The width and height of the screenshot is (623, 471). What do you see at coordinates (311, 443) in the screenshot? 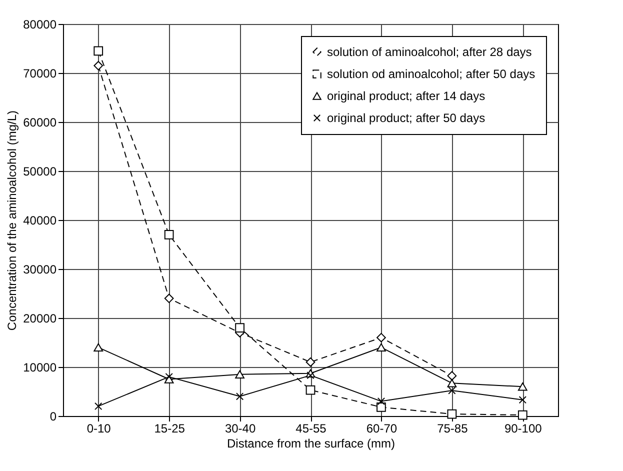
I see `x-axis-title: Distance from the surface (mm)` at bounding box center [311, 443].